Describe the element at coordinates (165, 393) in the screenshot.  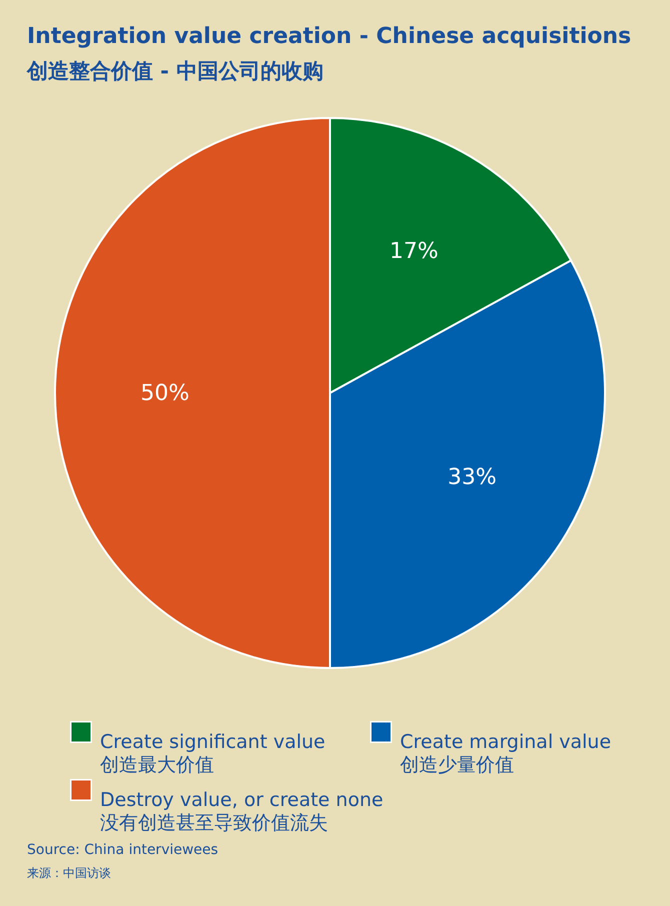
I see `data-label: 50%` at that location.